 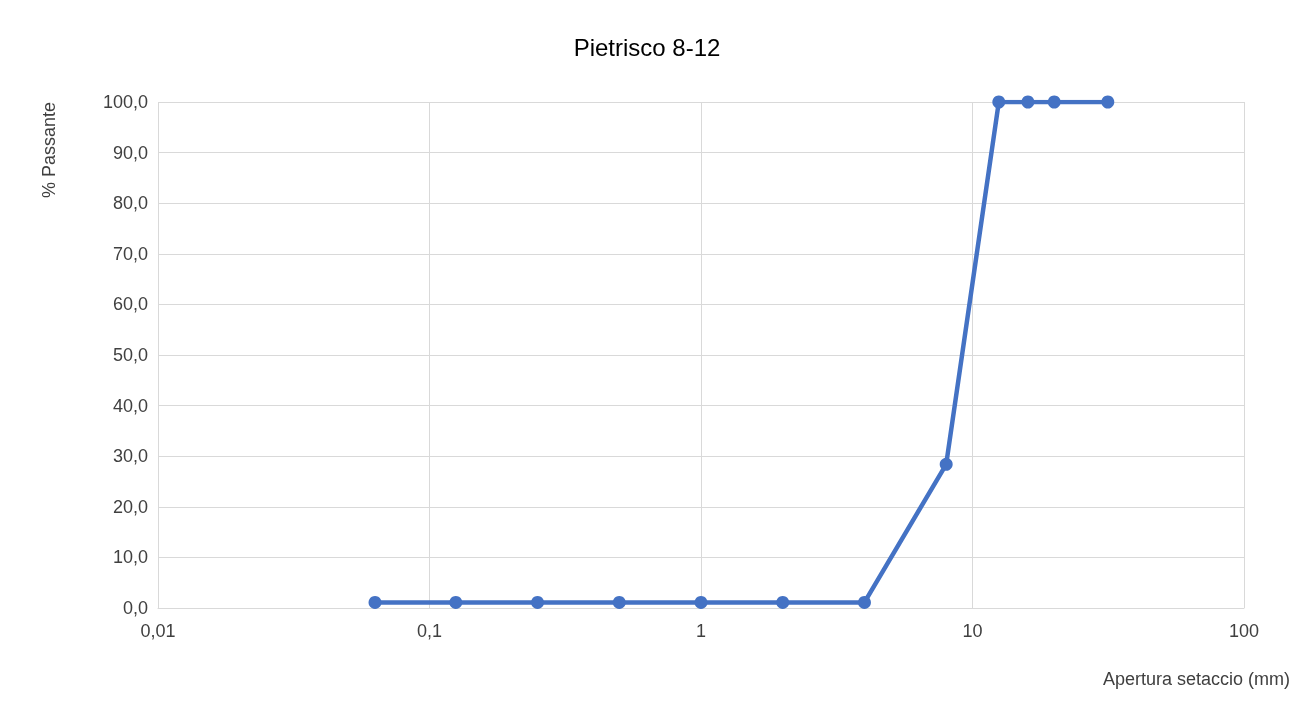 What do you see at coordinates (701, 631) in the screenshot?
I see `x-tick-label: 1` at bounding box center [701, 631].